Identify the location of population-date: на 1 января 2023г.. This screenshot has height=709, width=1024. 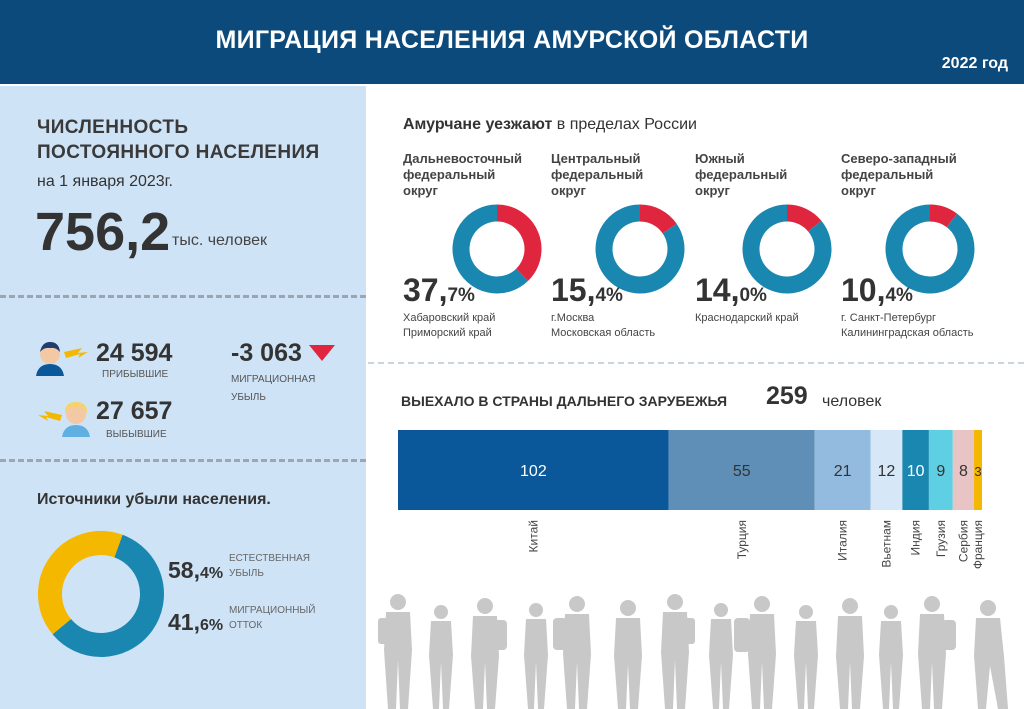
(105, 181).